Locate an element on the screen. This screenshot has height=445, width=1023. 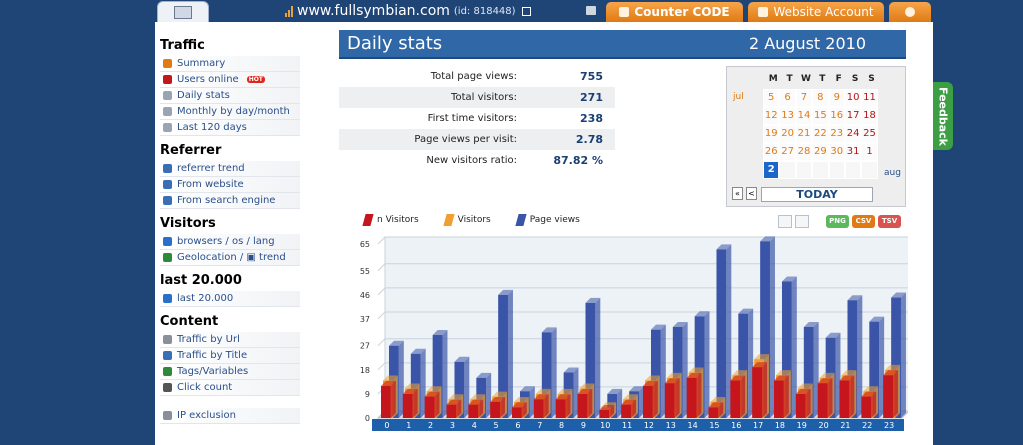
prev-year-button: « is located at coordinates (737, 193).